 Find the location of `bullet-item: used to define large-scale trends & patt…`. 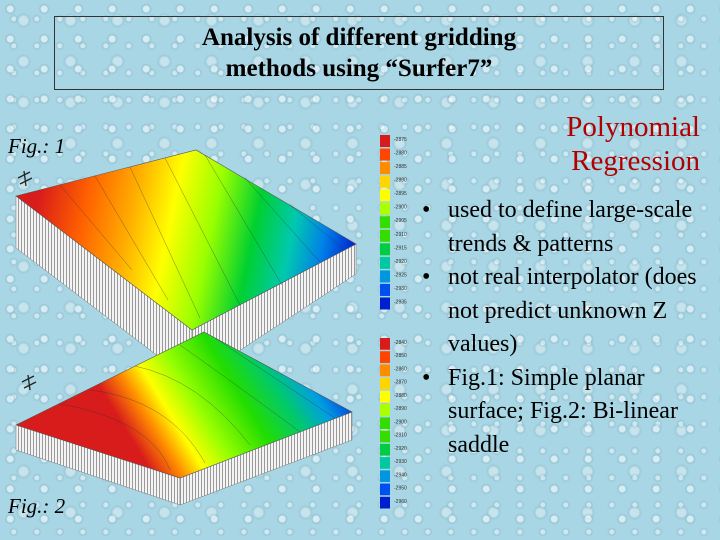

bullet-item: used to define large-scale trends & patt… is located at coordinates (566, 227).